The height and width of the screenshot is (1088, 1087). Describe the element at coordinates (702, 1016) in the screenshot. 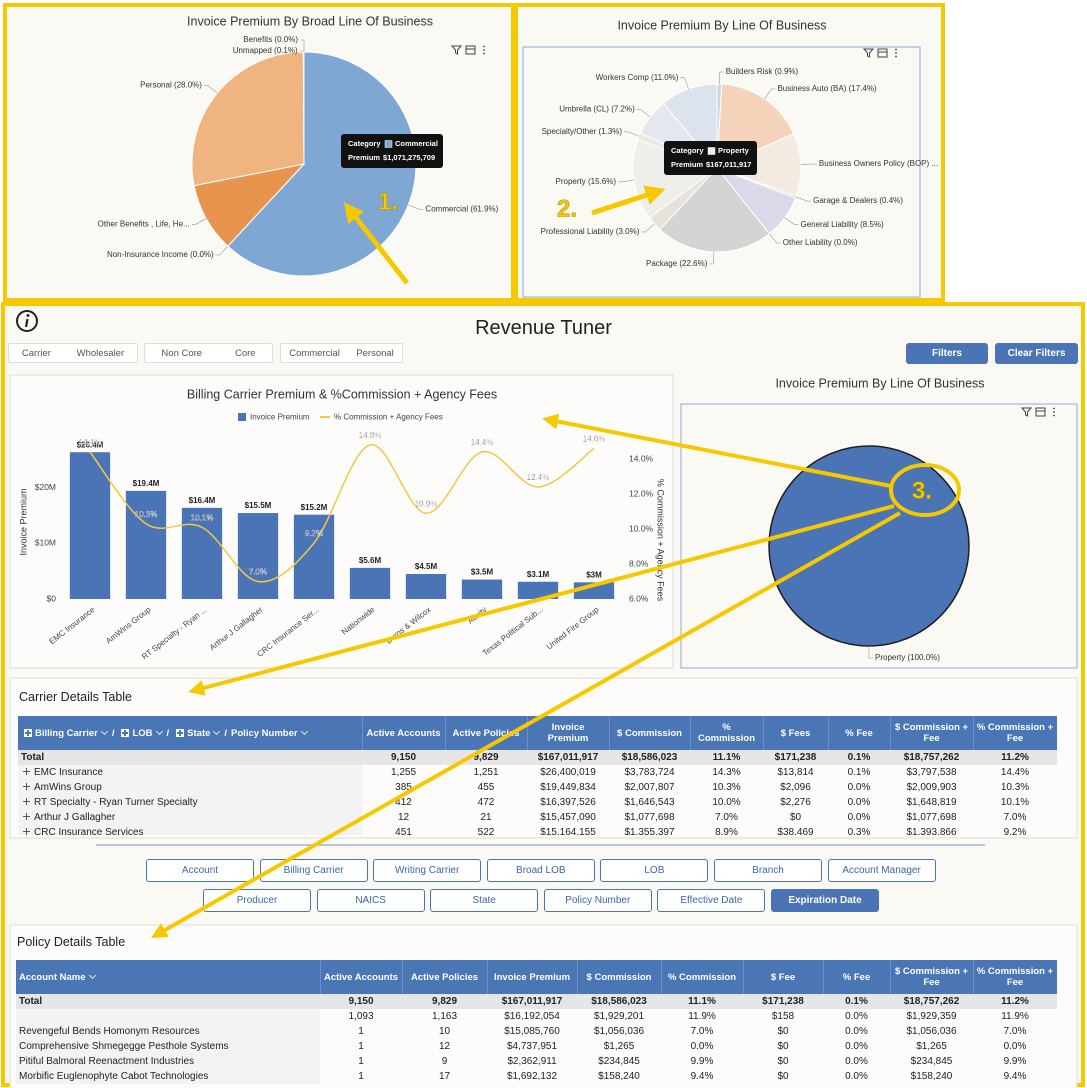

I see `table-cell: 11.9%` at that location.